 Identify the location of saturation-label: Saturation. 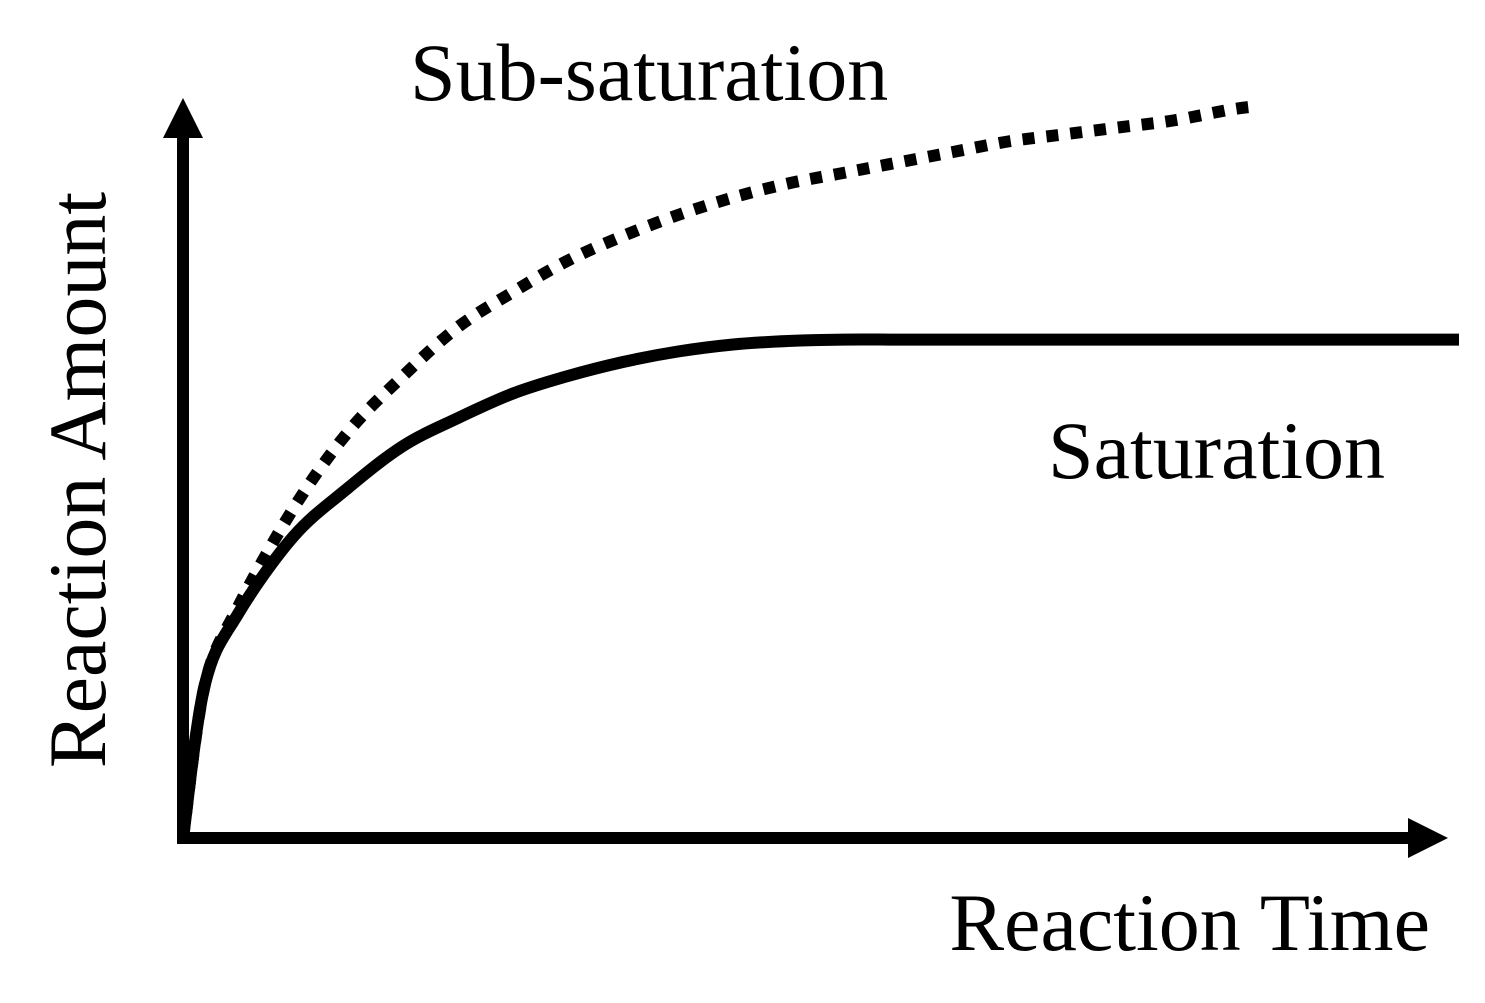
(1216, 450).